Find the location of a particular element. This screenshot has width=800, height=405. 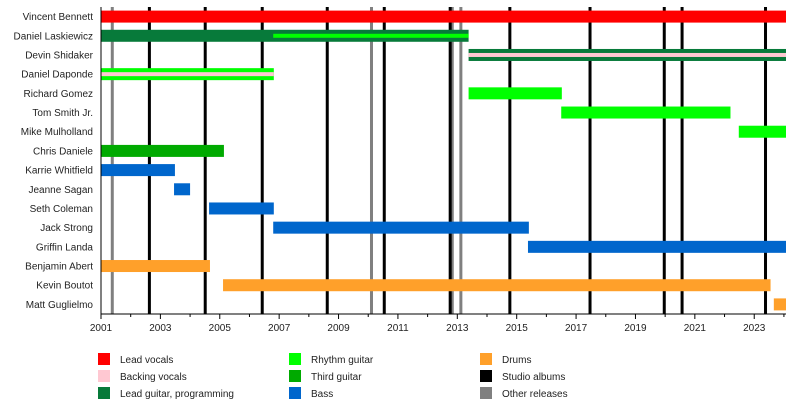

x-tick-label: 2023 is located at coordinates (754, 328).